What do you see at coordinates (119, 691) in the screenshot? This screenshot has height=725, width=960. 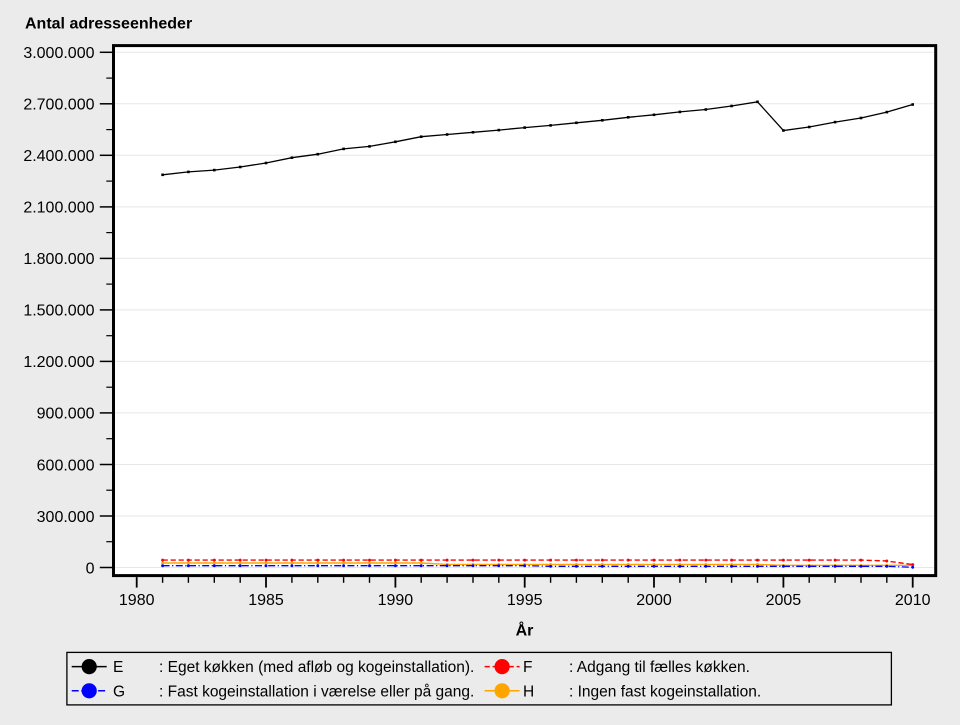 I see `svg-text: G` at bounding box center [119, 691].